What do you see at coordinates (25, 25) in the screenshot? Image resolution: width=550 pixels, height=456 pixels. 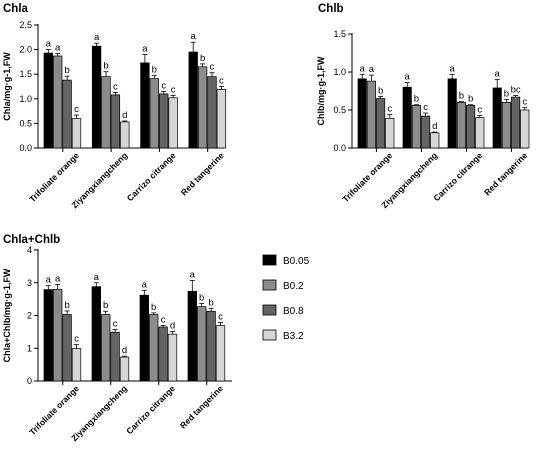 I see `y-tick-label: 2.5` at bounding box center [25, 25].